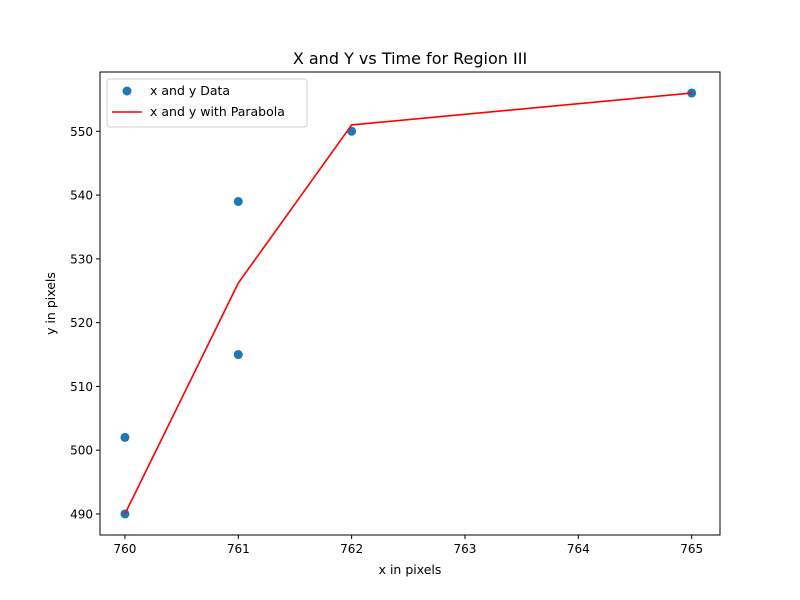  What do you see at coordinates (351, 549) in the screenshot?
I see `x-tick-label: 762` at bounding box center [351, 549].